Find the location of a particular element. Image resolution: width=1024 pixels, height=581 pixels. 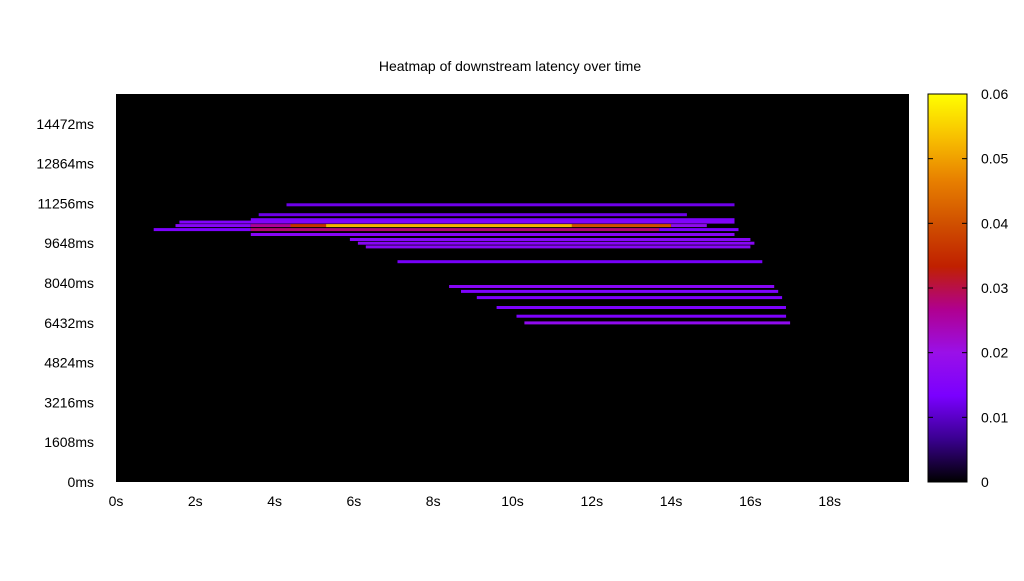

heatmap-cells is located at coordinates (472, 264).